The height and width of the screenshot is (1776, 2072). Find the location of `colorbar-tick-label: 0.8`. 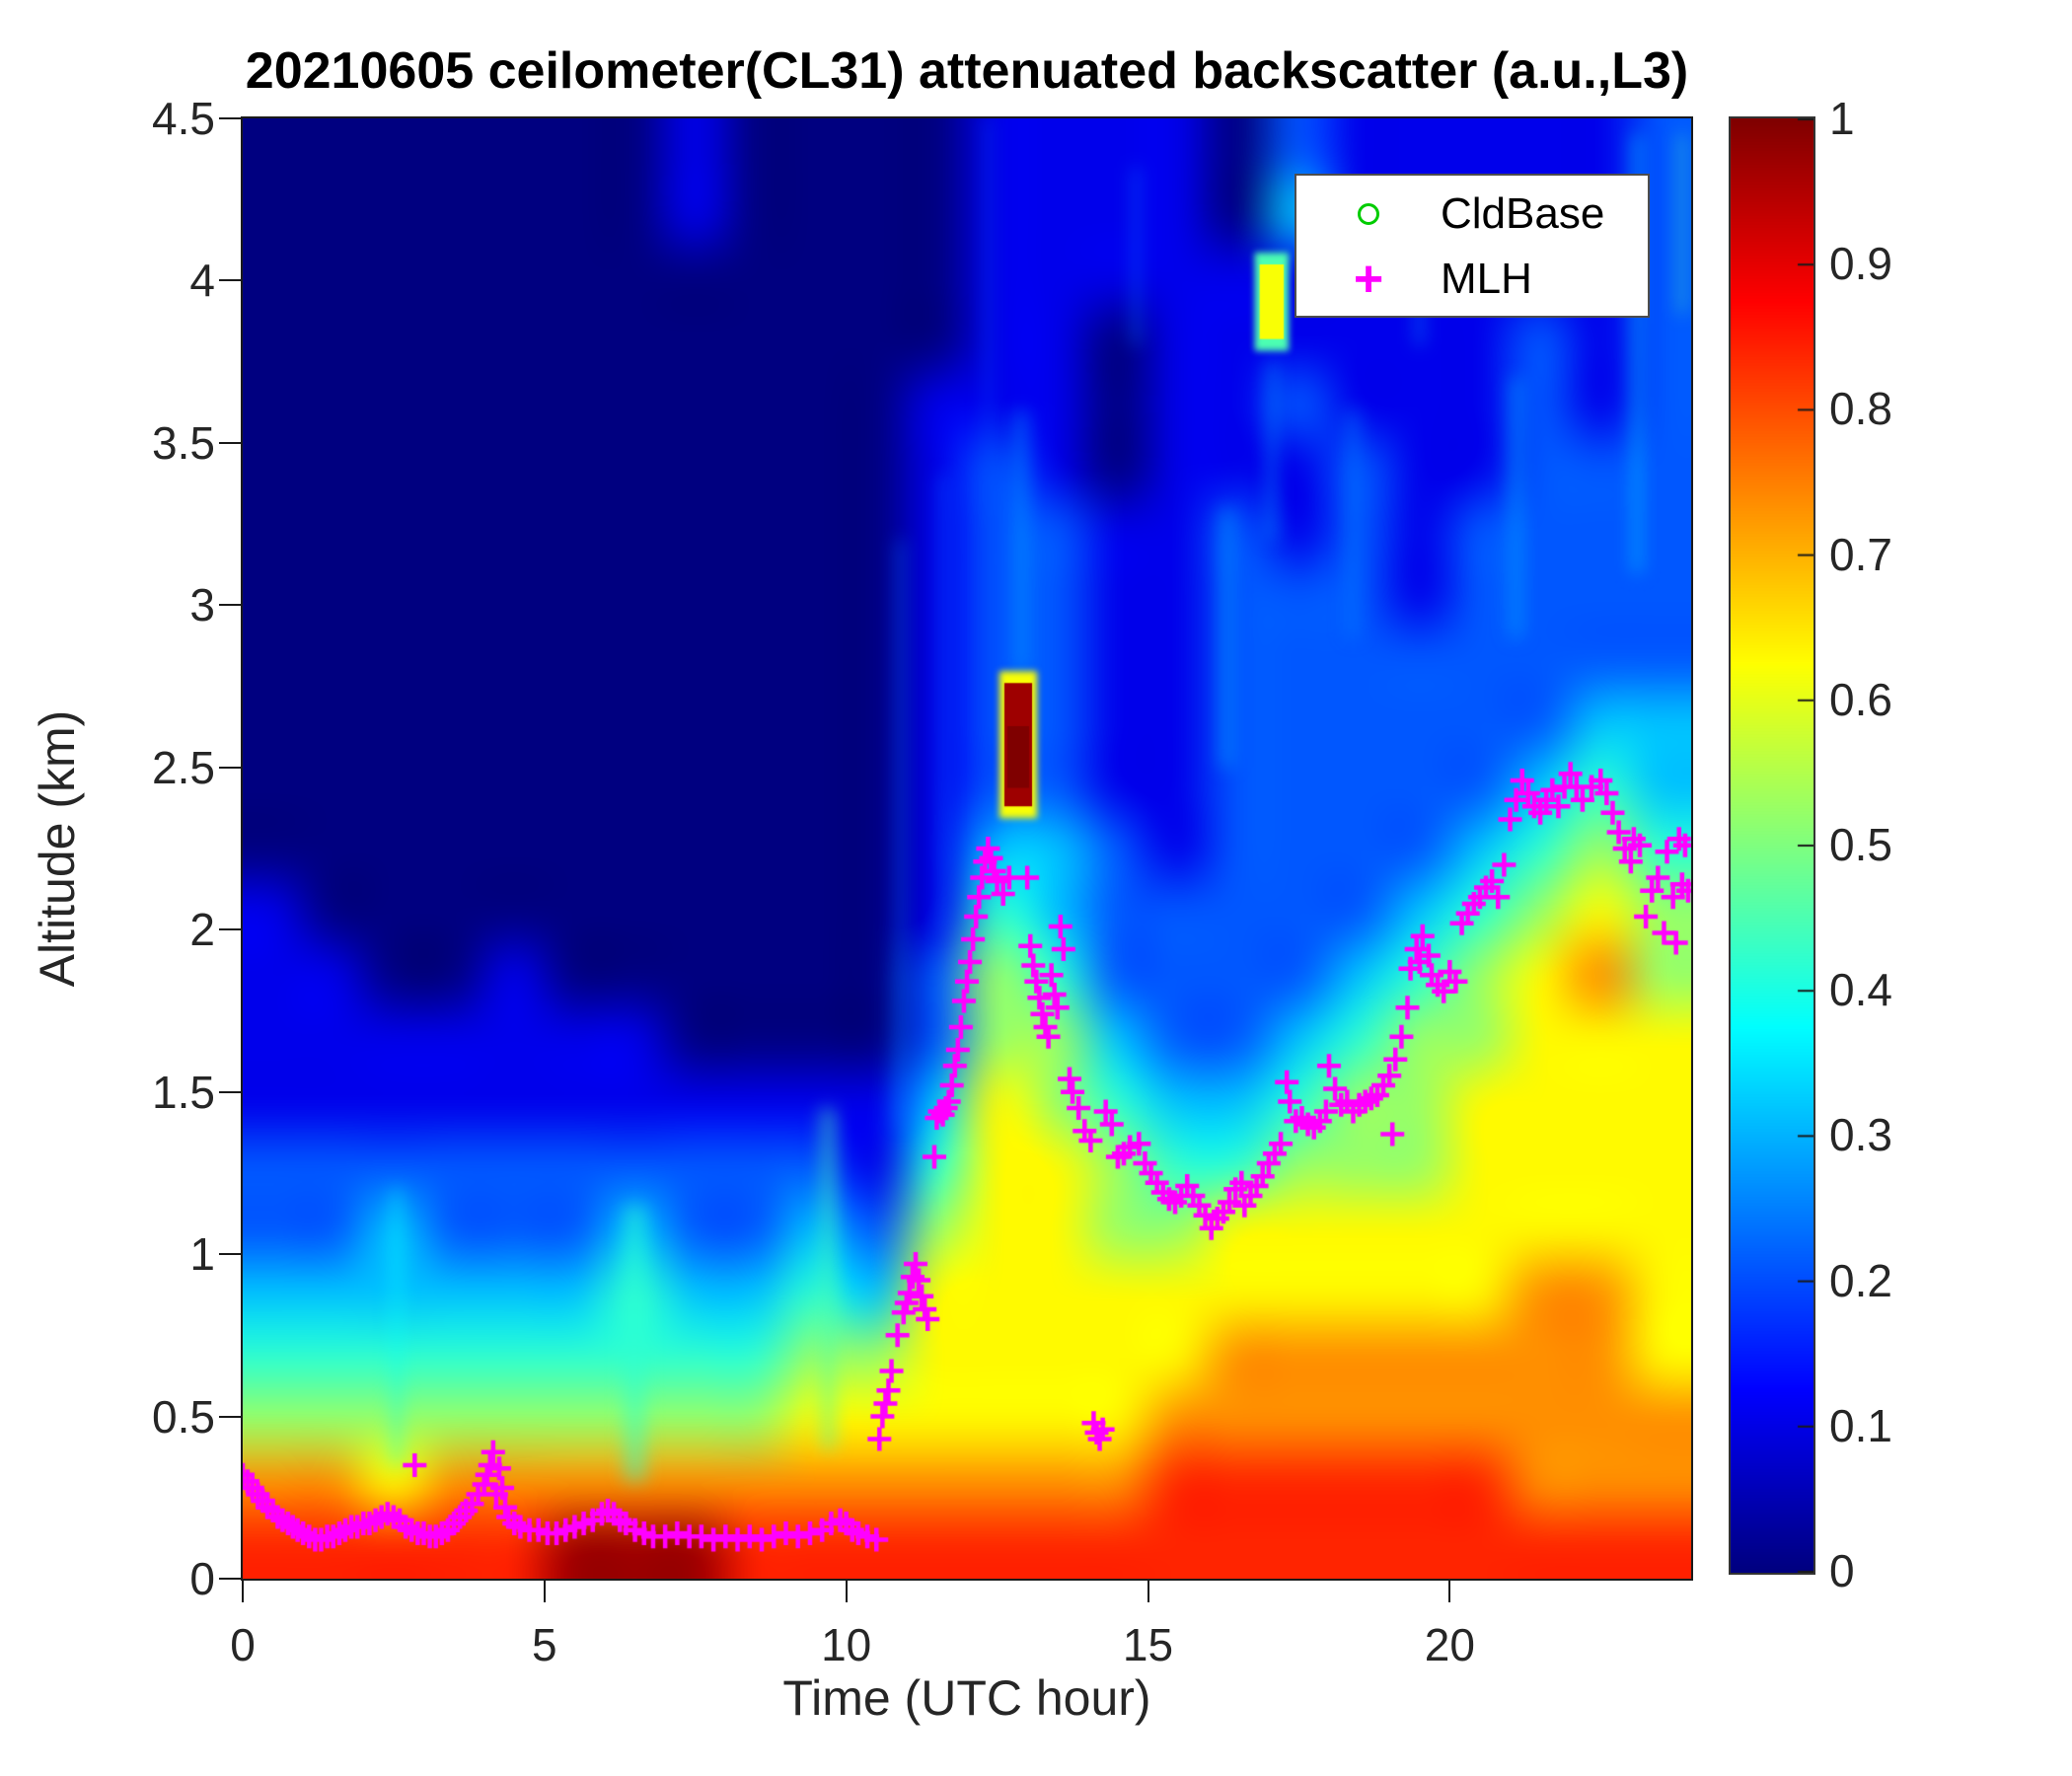

colorbar-tick-label: 0.8 is located at coordinates (1861, 409).